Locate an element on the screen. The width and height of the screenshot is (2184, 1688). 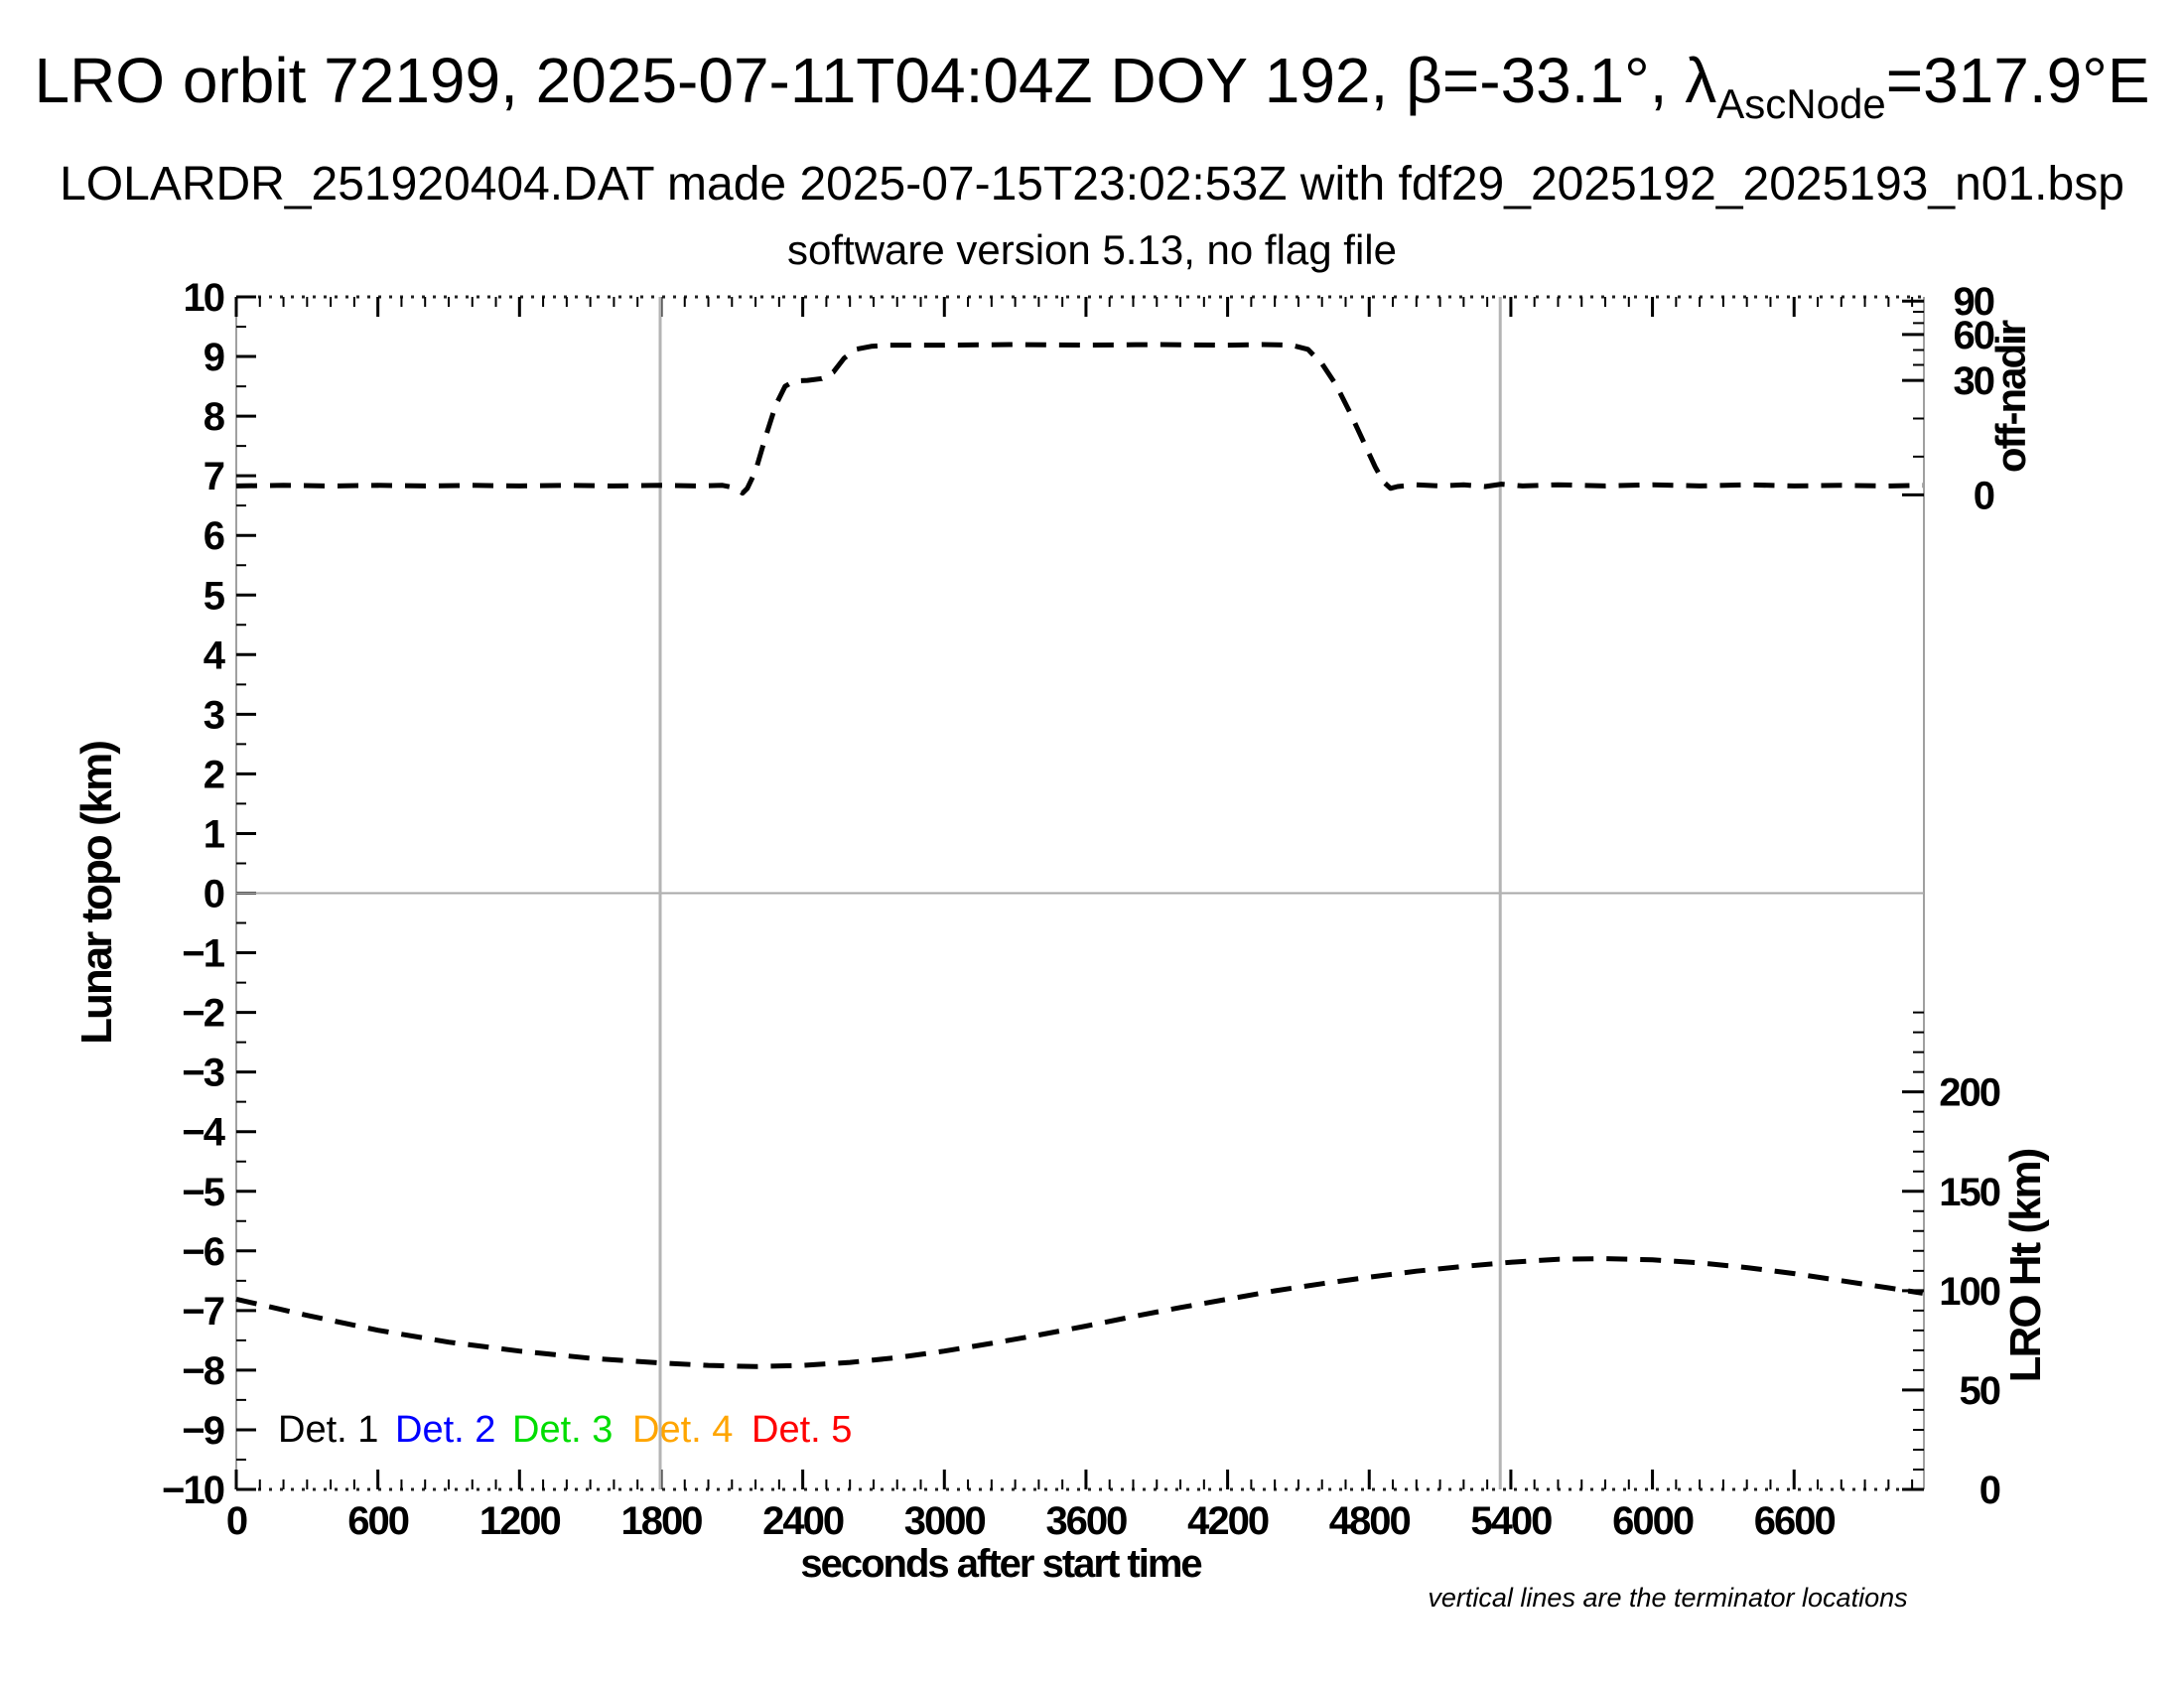
offnadir-tick-label: 60 is located at coordinates (1974, 335).